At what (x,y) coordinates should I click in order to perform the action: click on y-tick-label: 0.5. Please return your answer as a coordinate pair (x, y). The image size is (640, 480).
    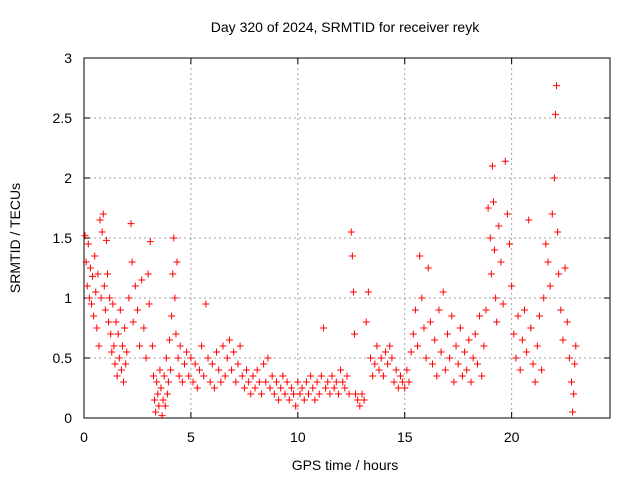
    Looking at the image, I should click on (63, 358).